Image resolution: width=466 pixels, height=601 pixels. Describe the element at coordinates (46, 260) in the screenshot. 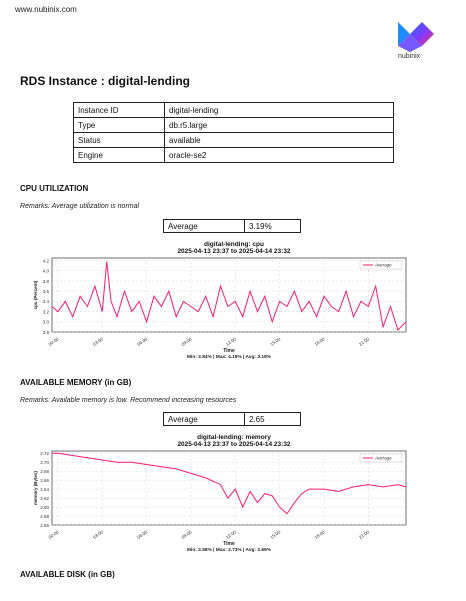

I see `y-tick-label: 4.2` at that location.